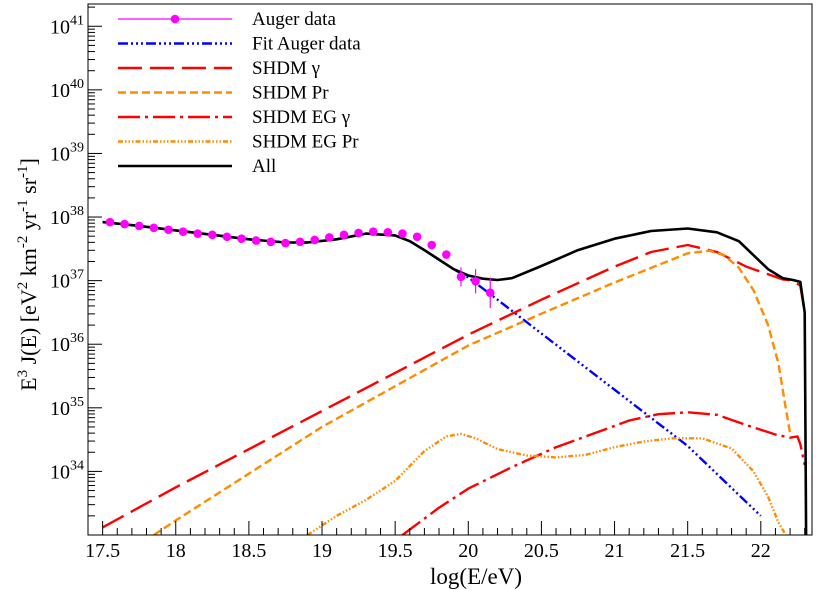  Describe the element at coordinates (615, 551) in the screenshot. I see `x-tick-label: 21` at that location.